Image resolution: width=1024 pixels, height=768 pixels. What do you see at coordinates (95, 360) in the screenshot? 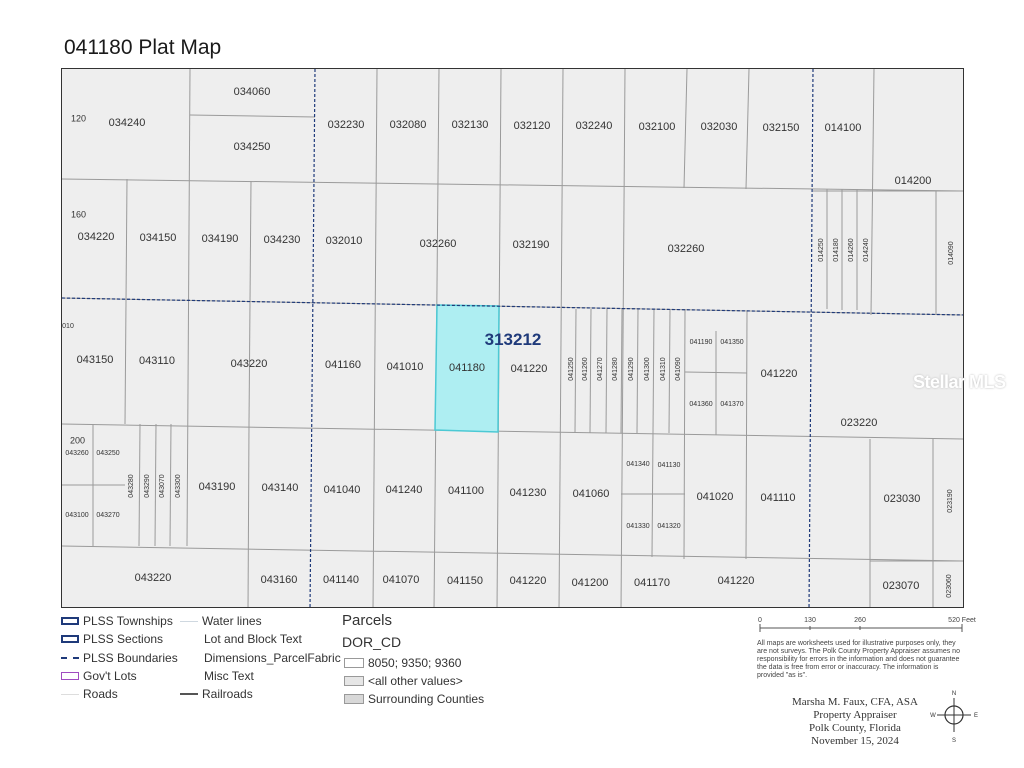
I see `parcel-label: 043150` at bounding box center [95, 360].